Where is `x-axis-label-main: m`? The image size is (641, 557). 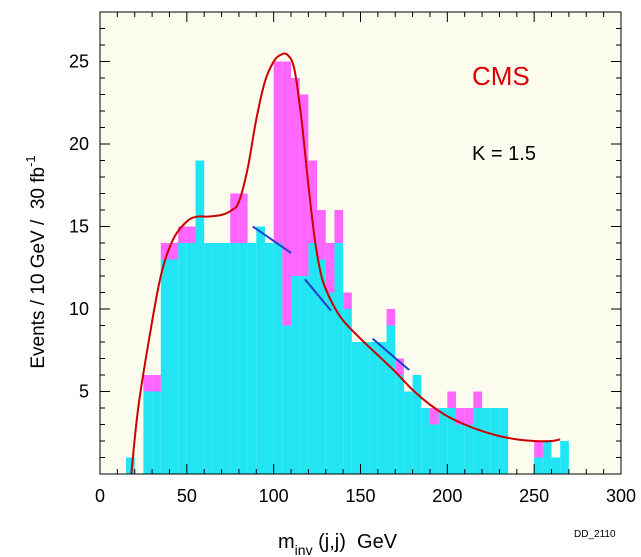 x-axis-label-main: m is located at coordinates (286, 542).